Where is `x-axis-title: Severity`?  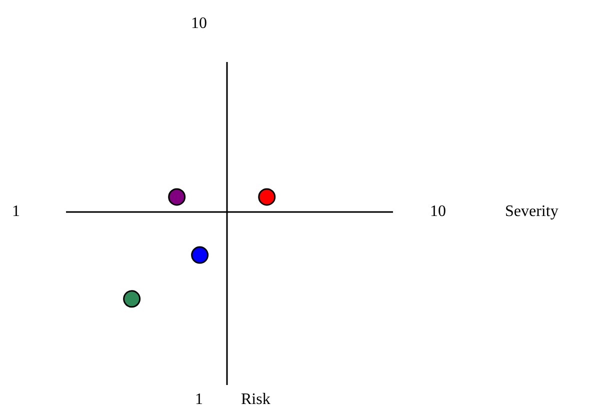
x-axis-title: Severity is located at coordinates (531, 211).